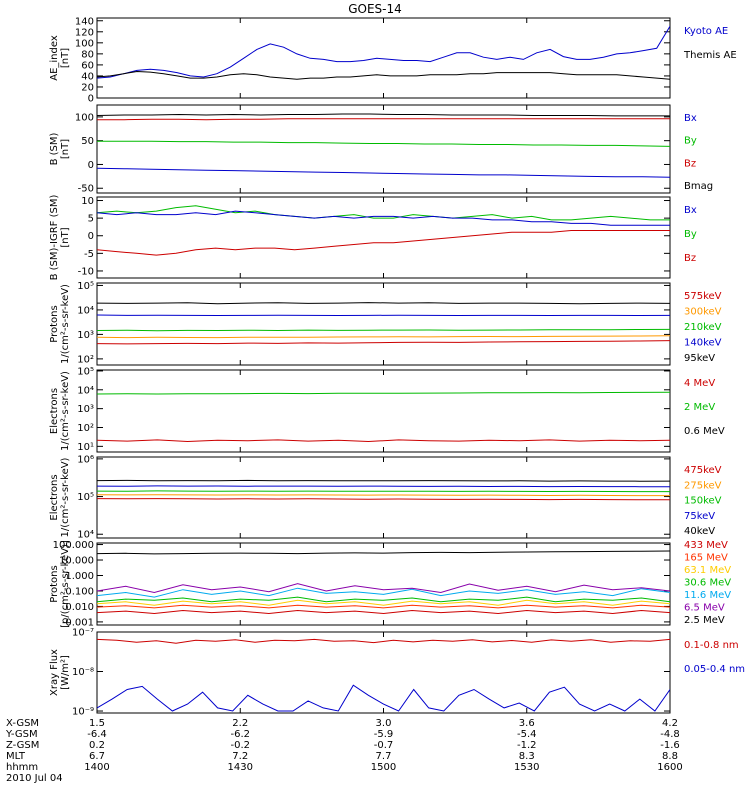 Image resolution: width=750 pixels, height=800 pixels. Describe the element at coordinates (79, 607) in the screenshot. I see `y-tick-label: 0.010` at that location.